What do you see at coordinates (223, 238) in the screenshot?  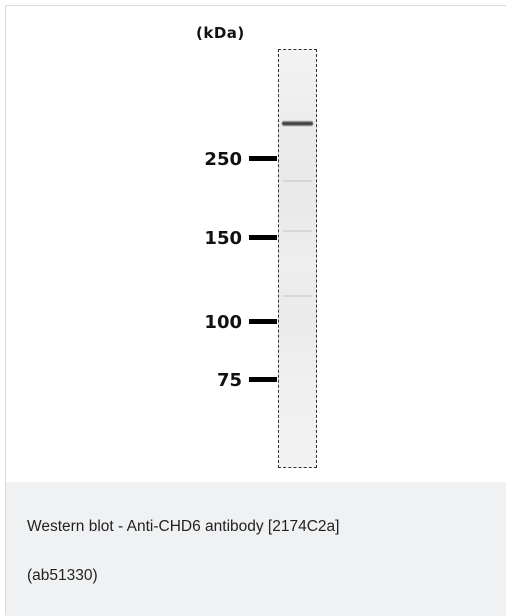 I see `marker-label: 150` at bounding box center [223, 238].